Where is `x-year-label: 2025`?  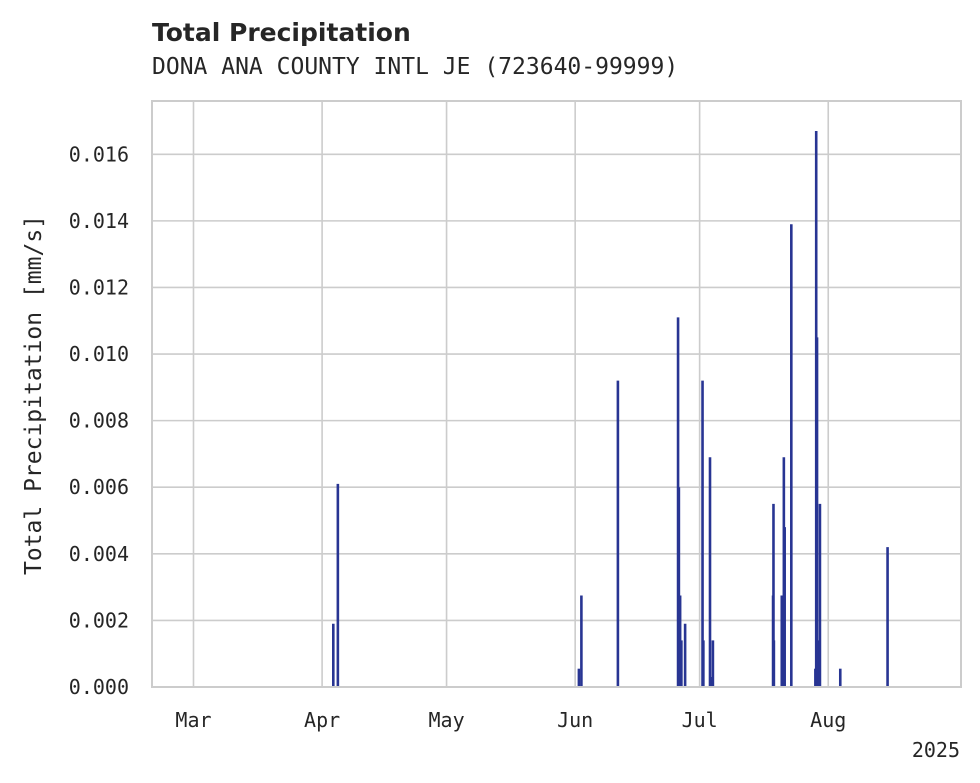 x-year-label: 2025 is located at coordinates (936, 750).